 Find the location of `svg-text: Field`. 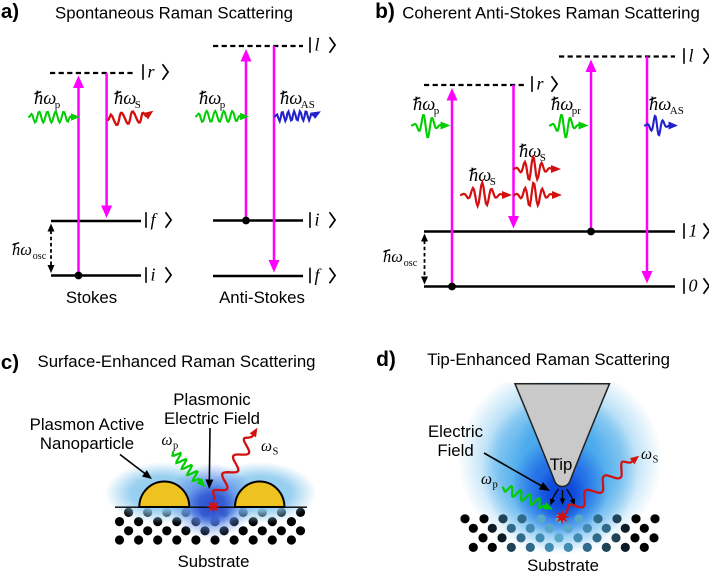

svg-text: Field is located at coordinates (455, 450).